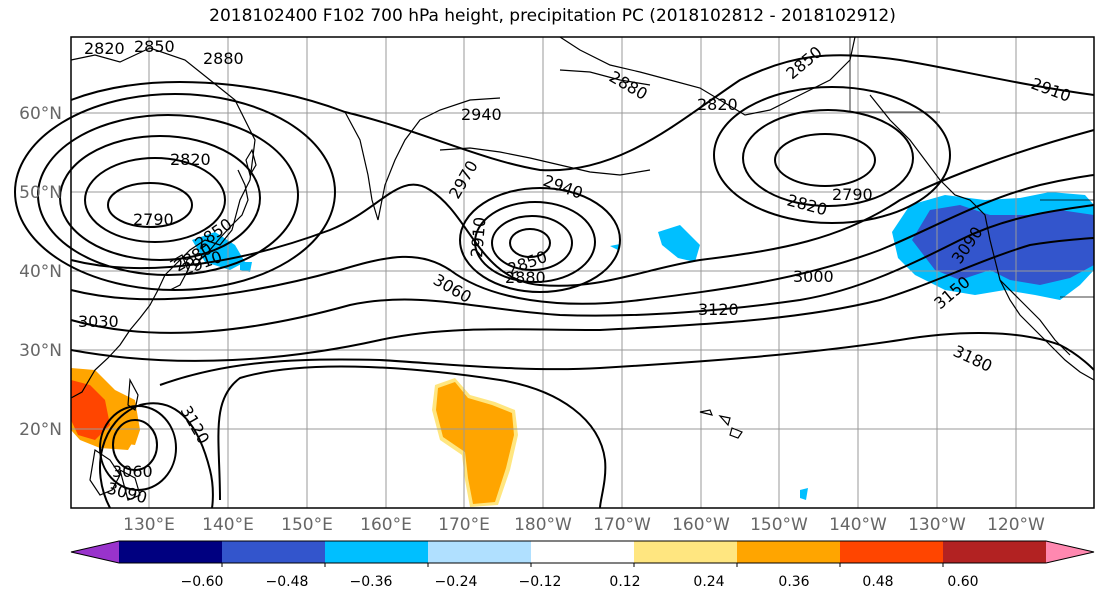 The height and width of the screenshot is (601, 1105). What do you see at coordinates (464, 525) in the screenshot?
I see `lon-label: 170°E` at bounding box center [464, 525].